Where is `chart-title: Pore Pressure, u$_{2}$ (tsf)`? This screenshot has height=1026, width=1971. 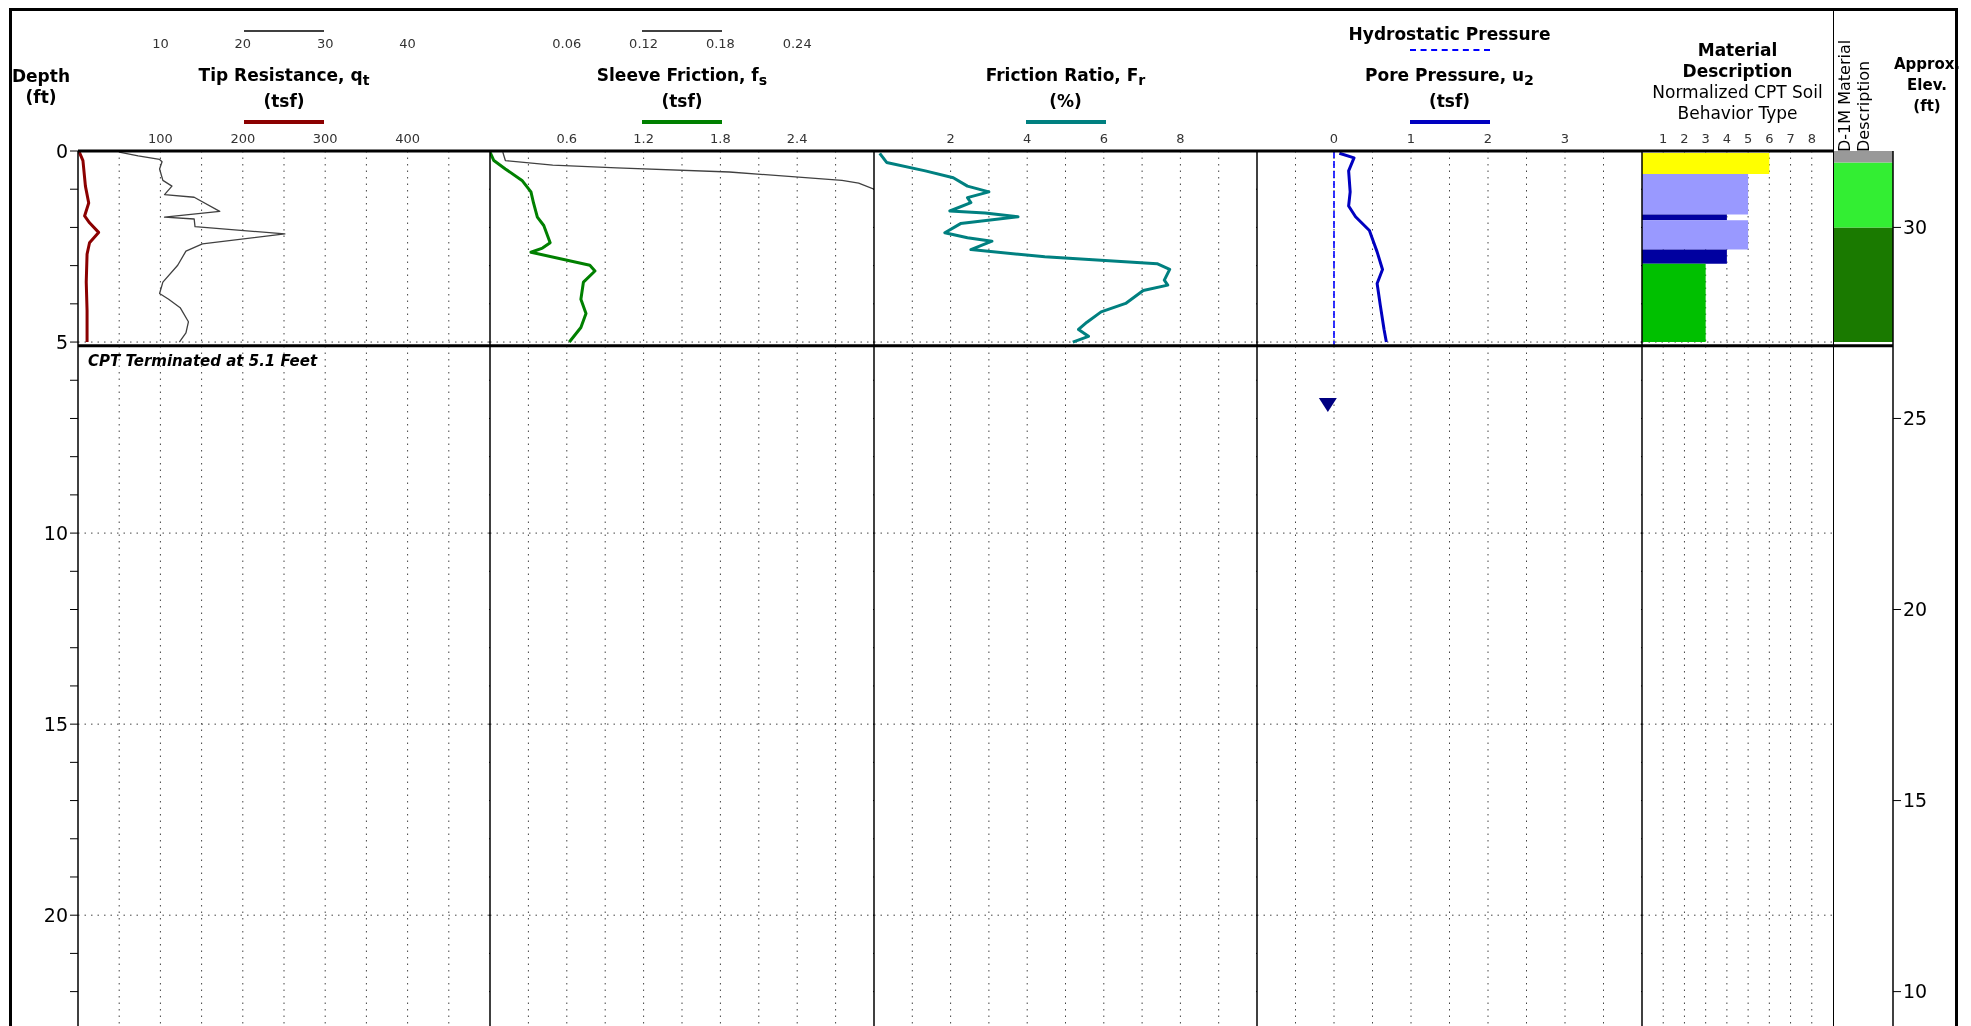 chart-title: Pore Pressure, u$_{2}$ (tsf) is located at coordinates (1449, 87).